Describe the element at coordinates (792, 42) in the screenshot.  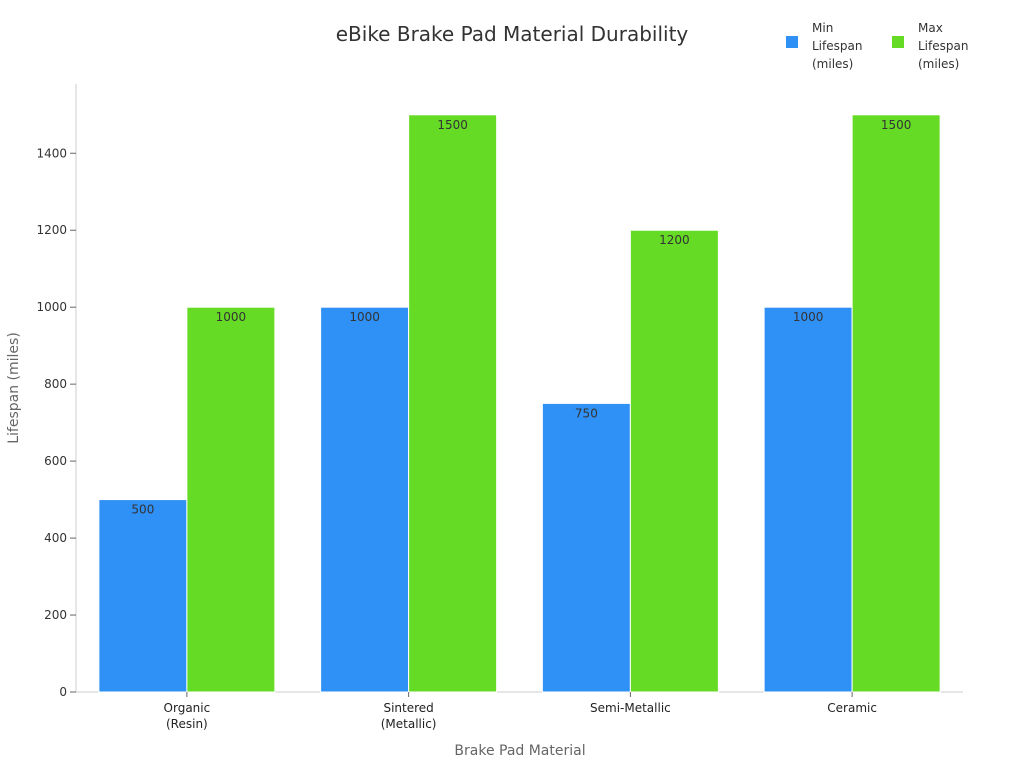
I see `legend-swatch-min` at that location.